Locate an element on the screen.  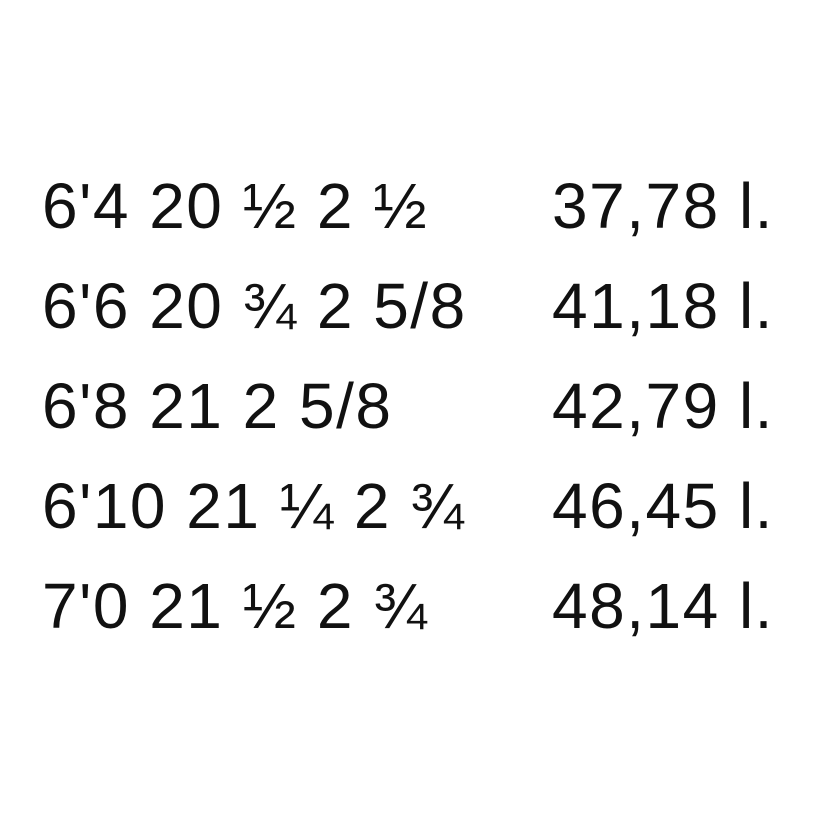
volume-cell: 46,45 l. is located at coordinates (663, 506).